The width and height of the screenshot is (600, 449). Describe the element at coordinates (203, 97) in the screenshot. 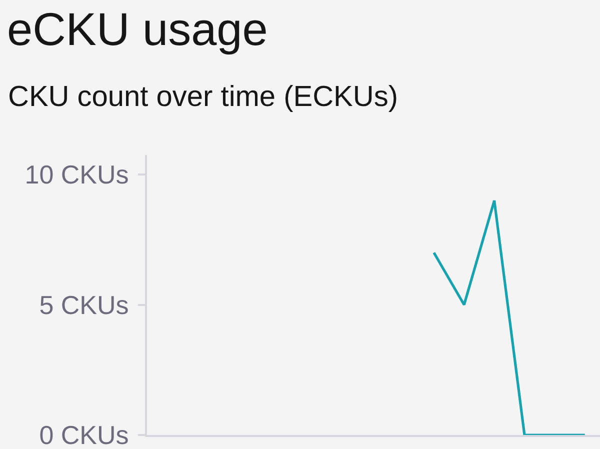

I see `chart-subtitle: CKU count over time (ECKUs)` at that location.